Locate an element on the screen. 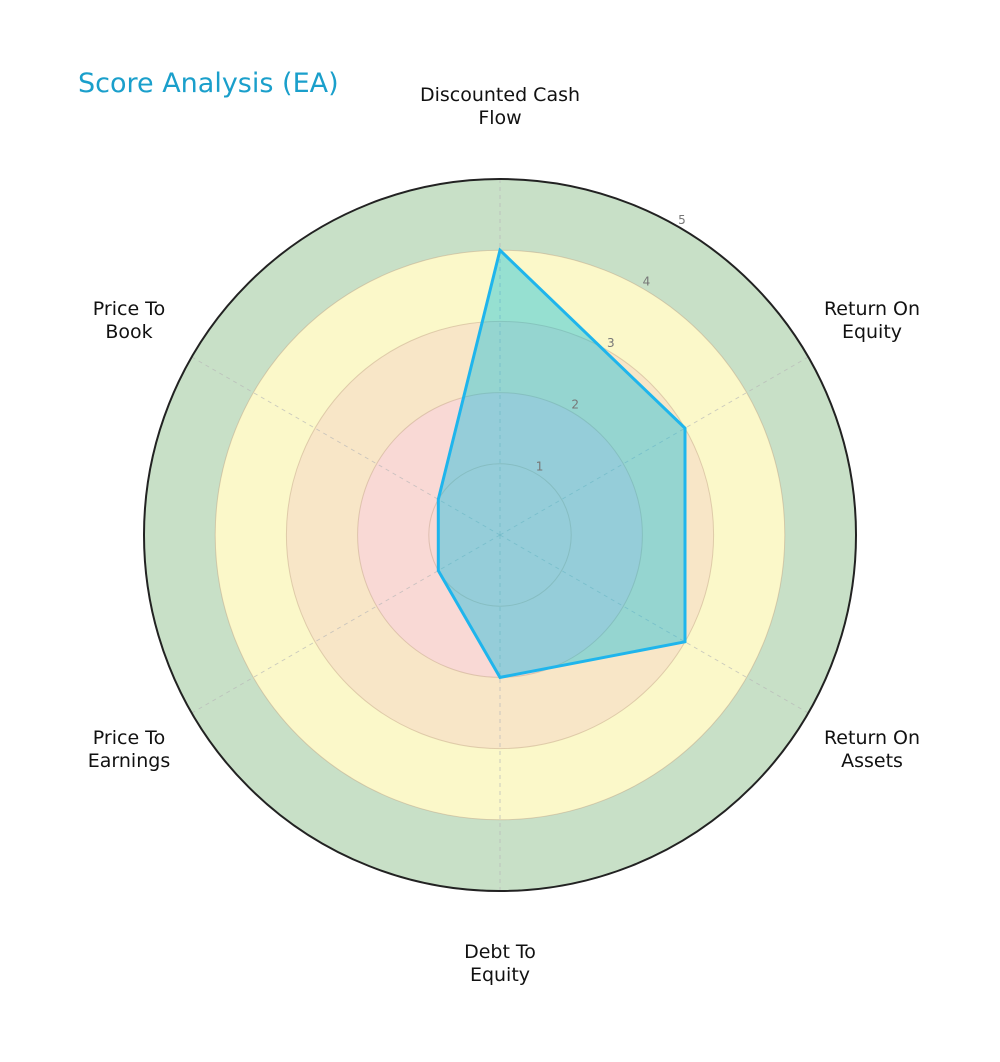 The width and height of the screenshot is (1000, 1062). tick-label-2: 2 is located at coordinates (575, 405).